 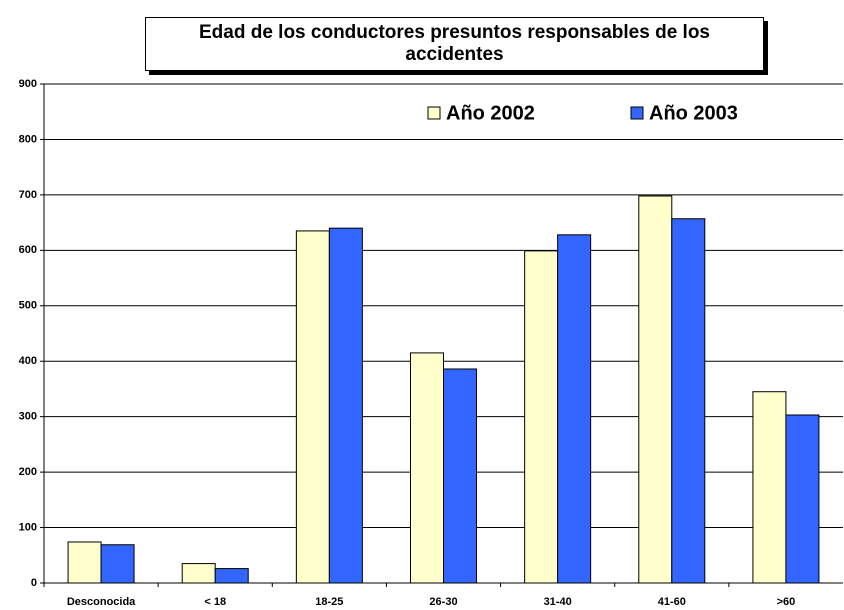 What do you see at coordinates (28, 195) in the screenshot?
I see `y-tick-label: 700` at bounding box center [28, 195].